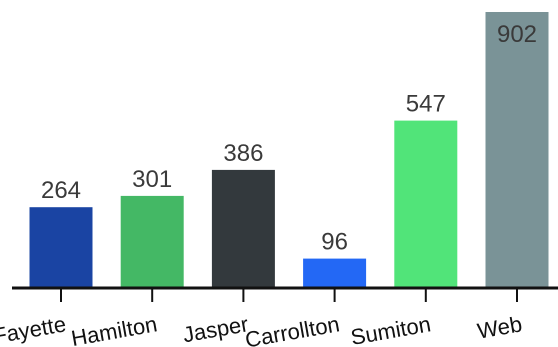 This screenshot has width=558, height=347. What do you see at coordinates (243, 228) in the screenshot?
I see `bar-jasper` at bounding box center [243, 228].